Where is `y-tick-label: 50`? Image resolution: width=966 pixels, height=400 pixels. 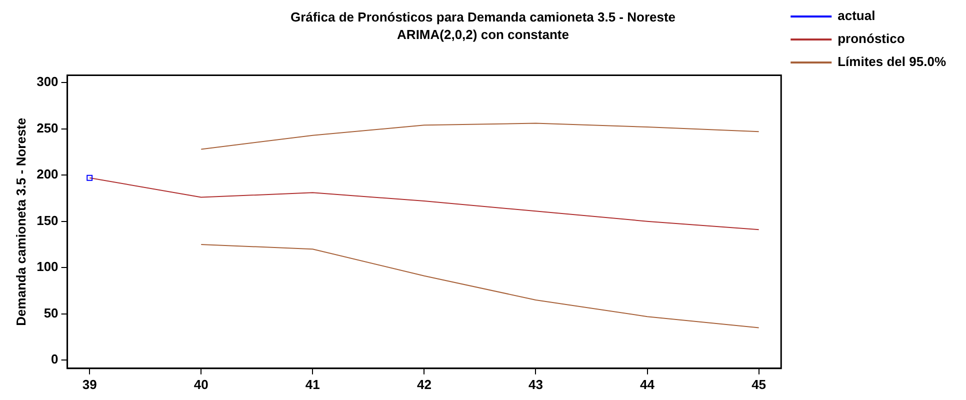 y-tick-label: 50 is located at coordinates (51, 312).